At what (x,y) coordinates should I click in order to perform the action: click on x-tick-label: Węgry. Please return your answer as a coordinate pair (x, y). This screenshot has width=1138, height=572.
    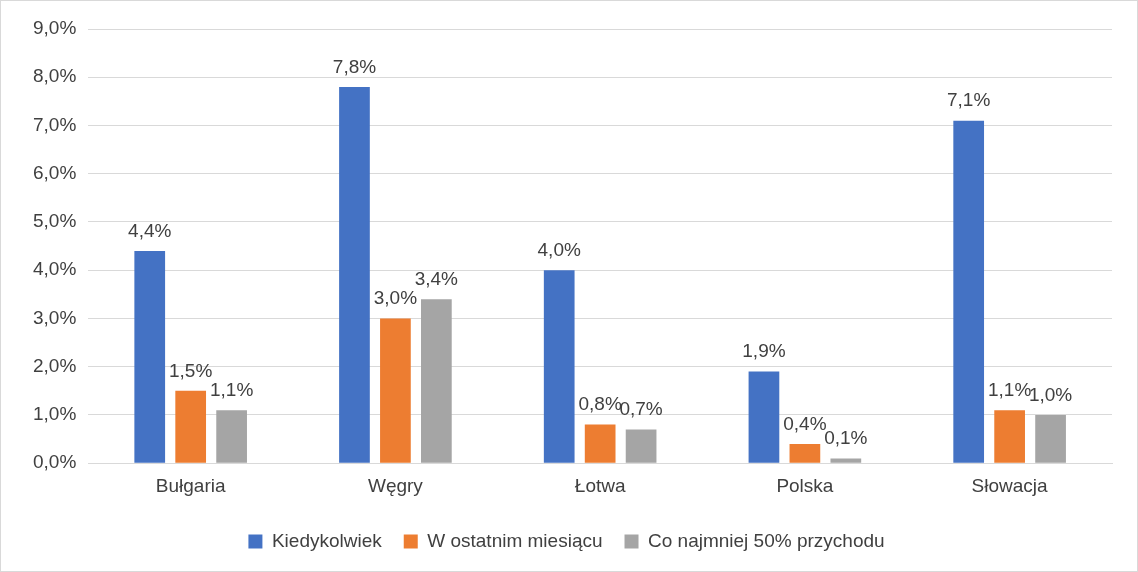
    Looking at the image, I should click on (395, 485).